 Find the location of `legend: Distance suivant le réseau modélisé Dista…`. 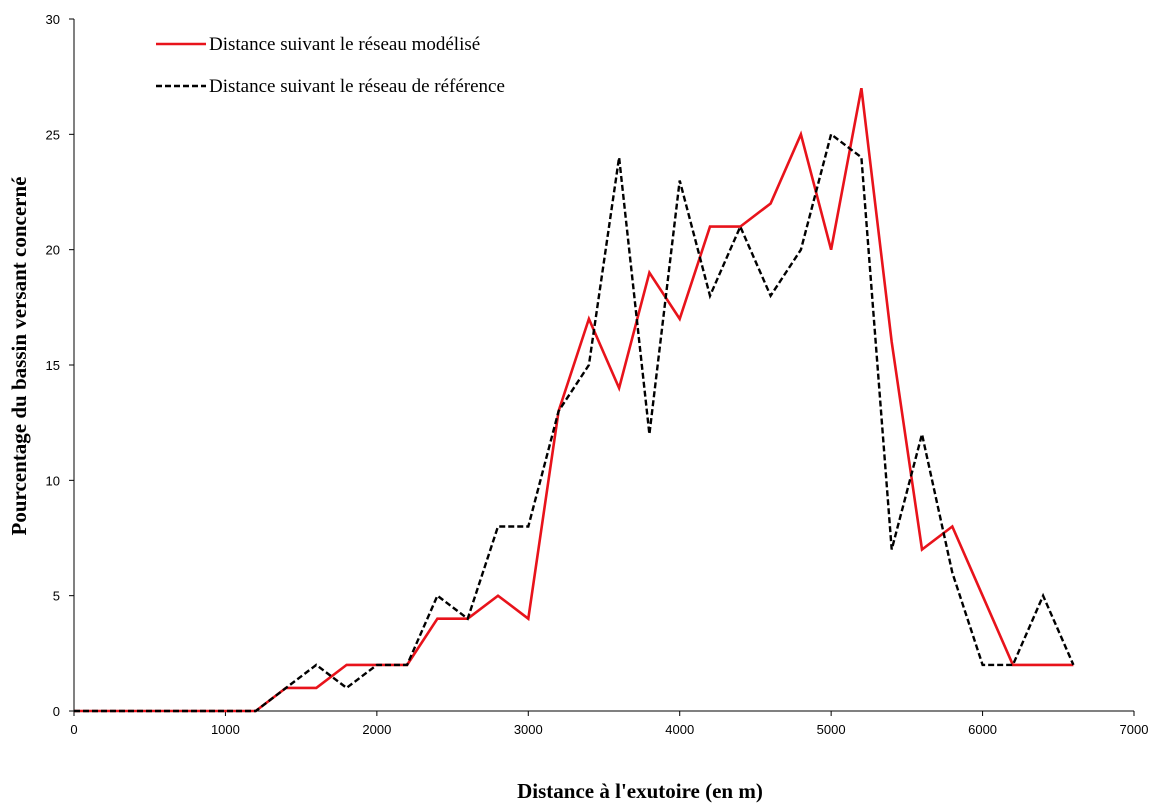

legend: Distance suivant le réseau modélisé Dista… is located at coordinates (330, 65).